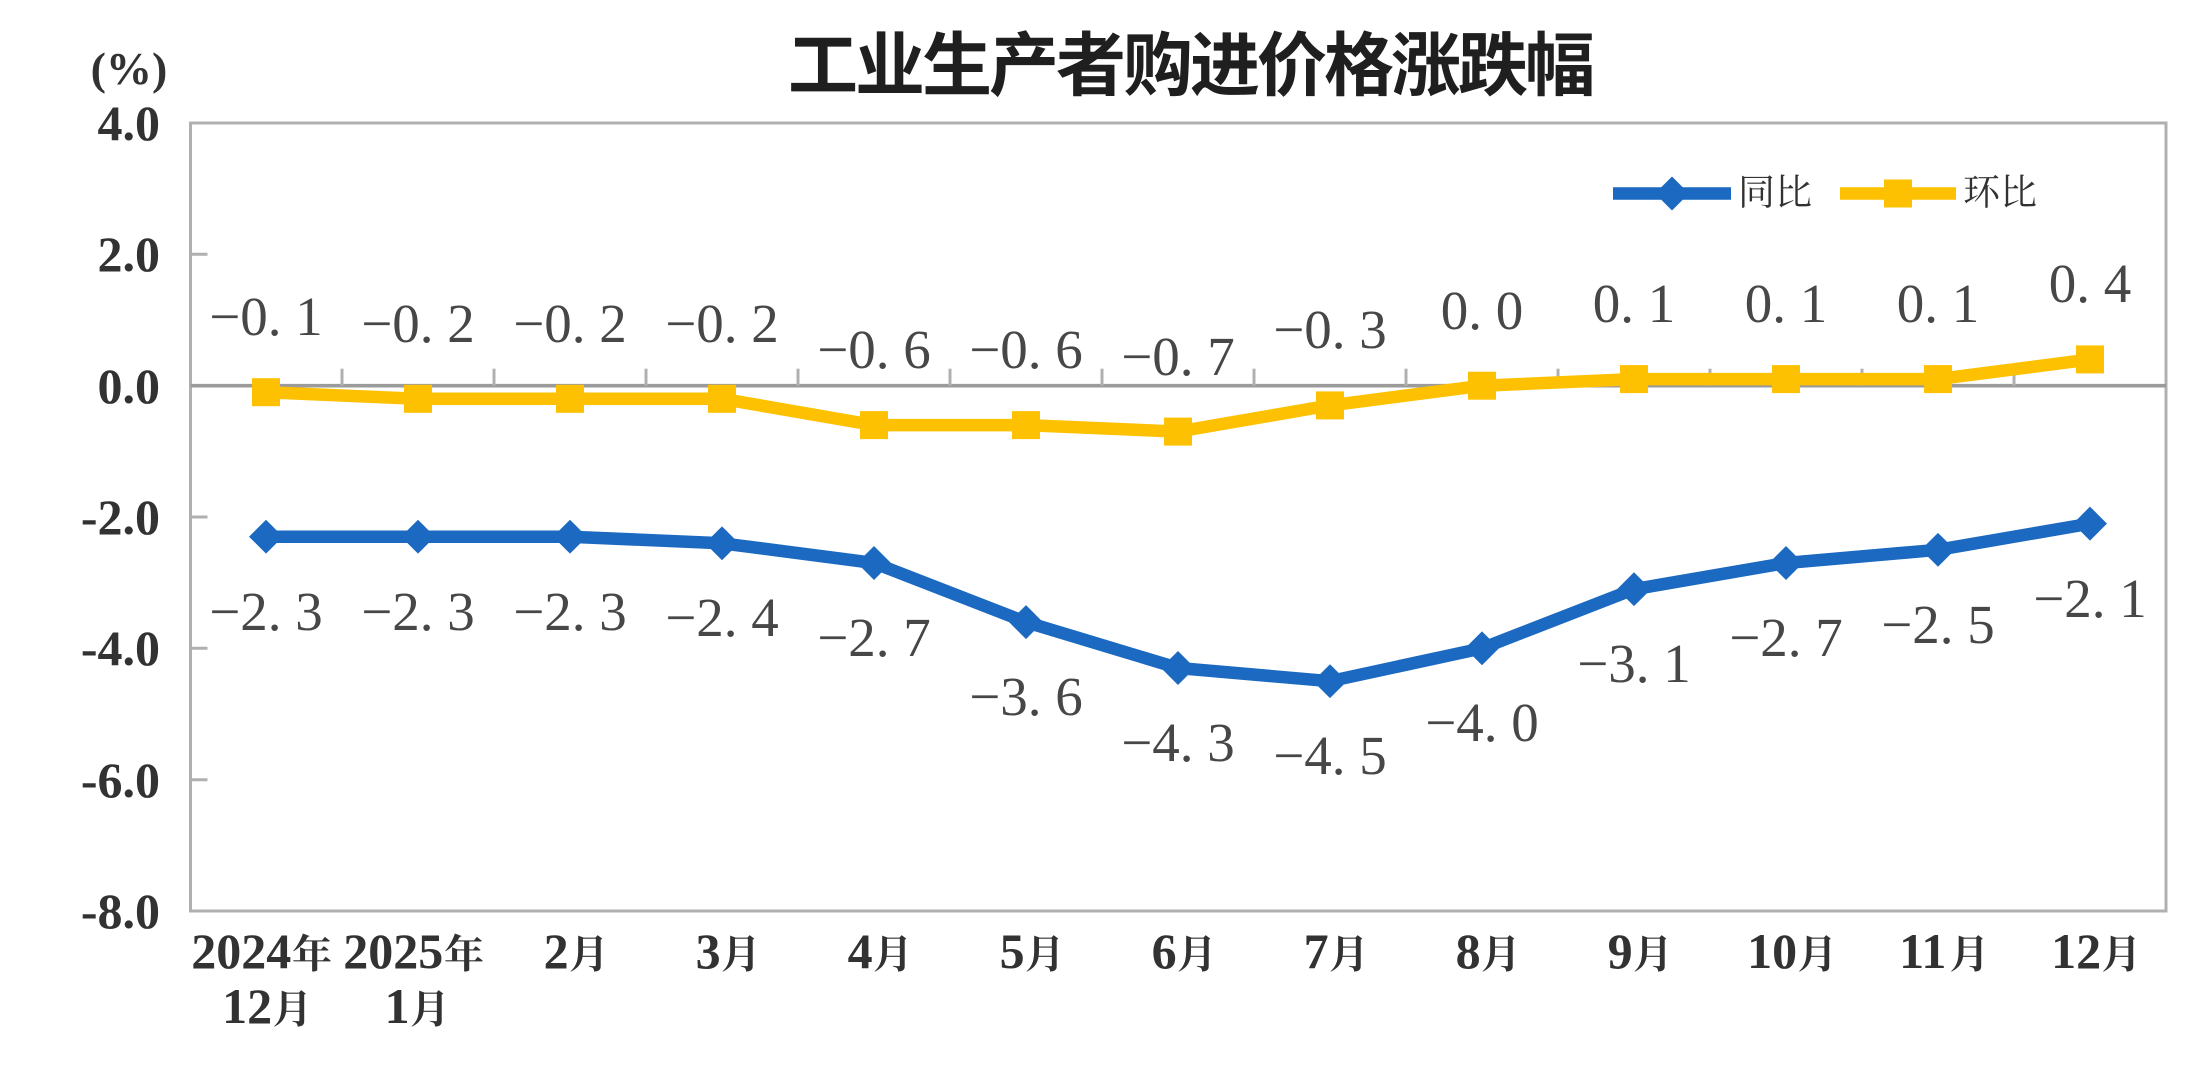 The height and width of the screenshot is (1065, 2208). What do you see at coordinates (1482, 310) in the screenshot?
I see `svg-text: 0. 0` at bounding box center [1482, 310].